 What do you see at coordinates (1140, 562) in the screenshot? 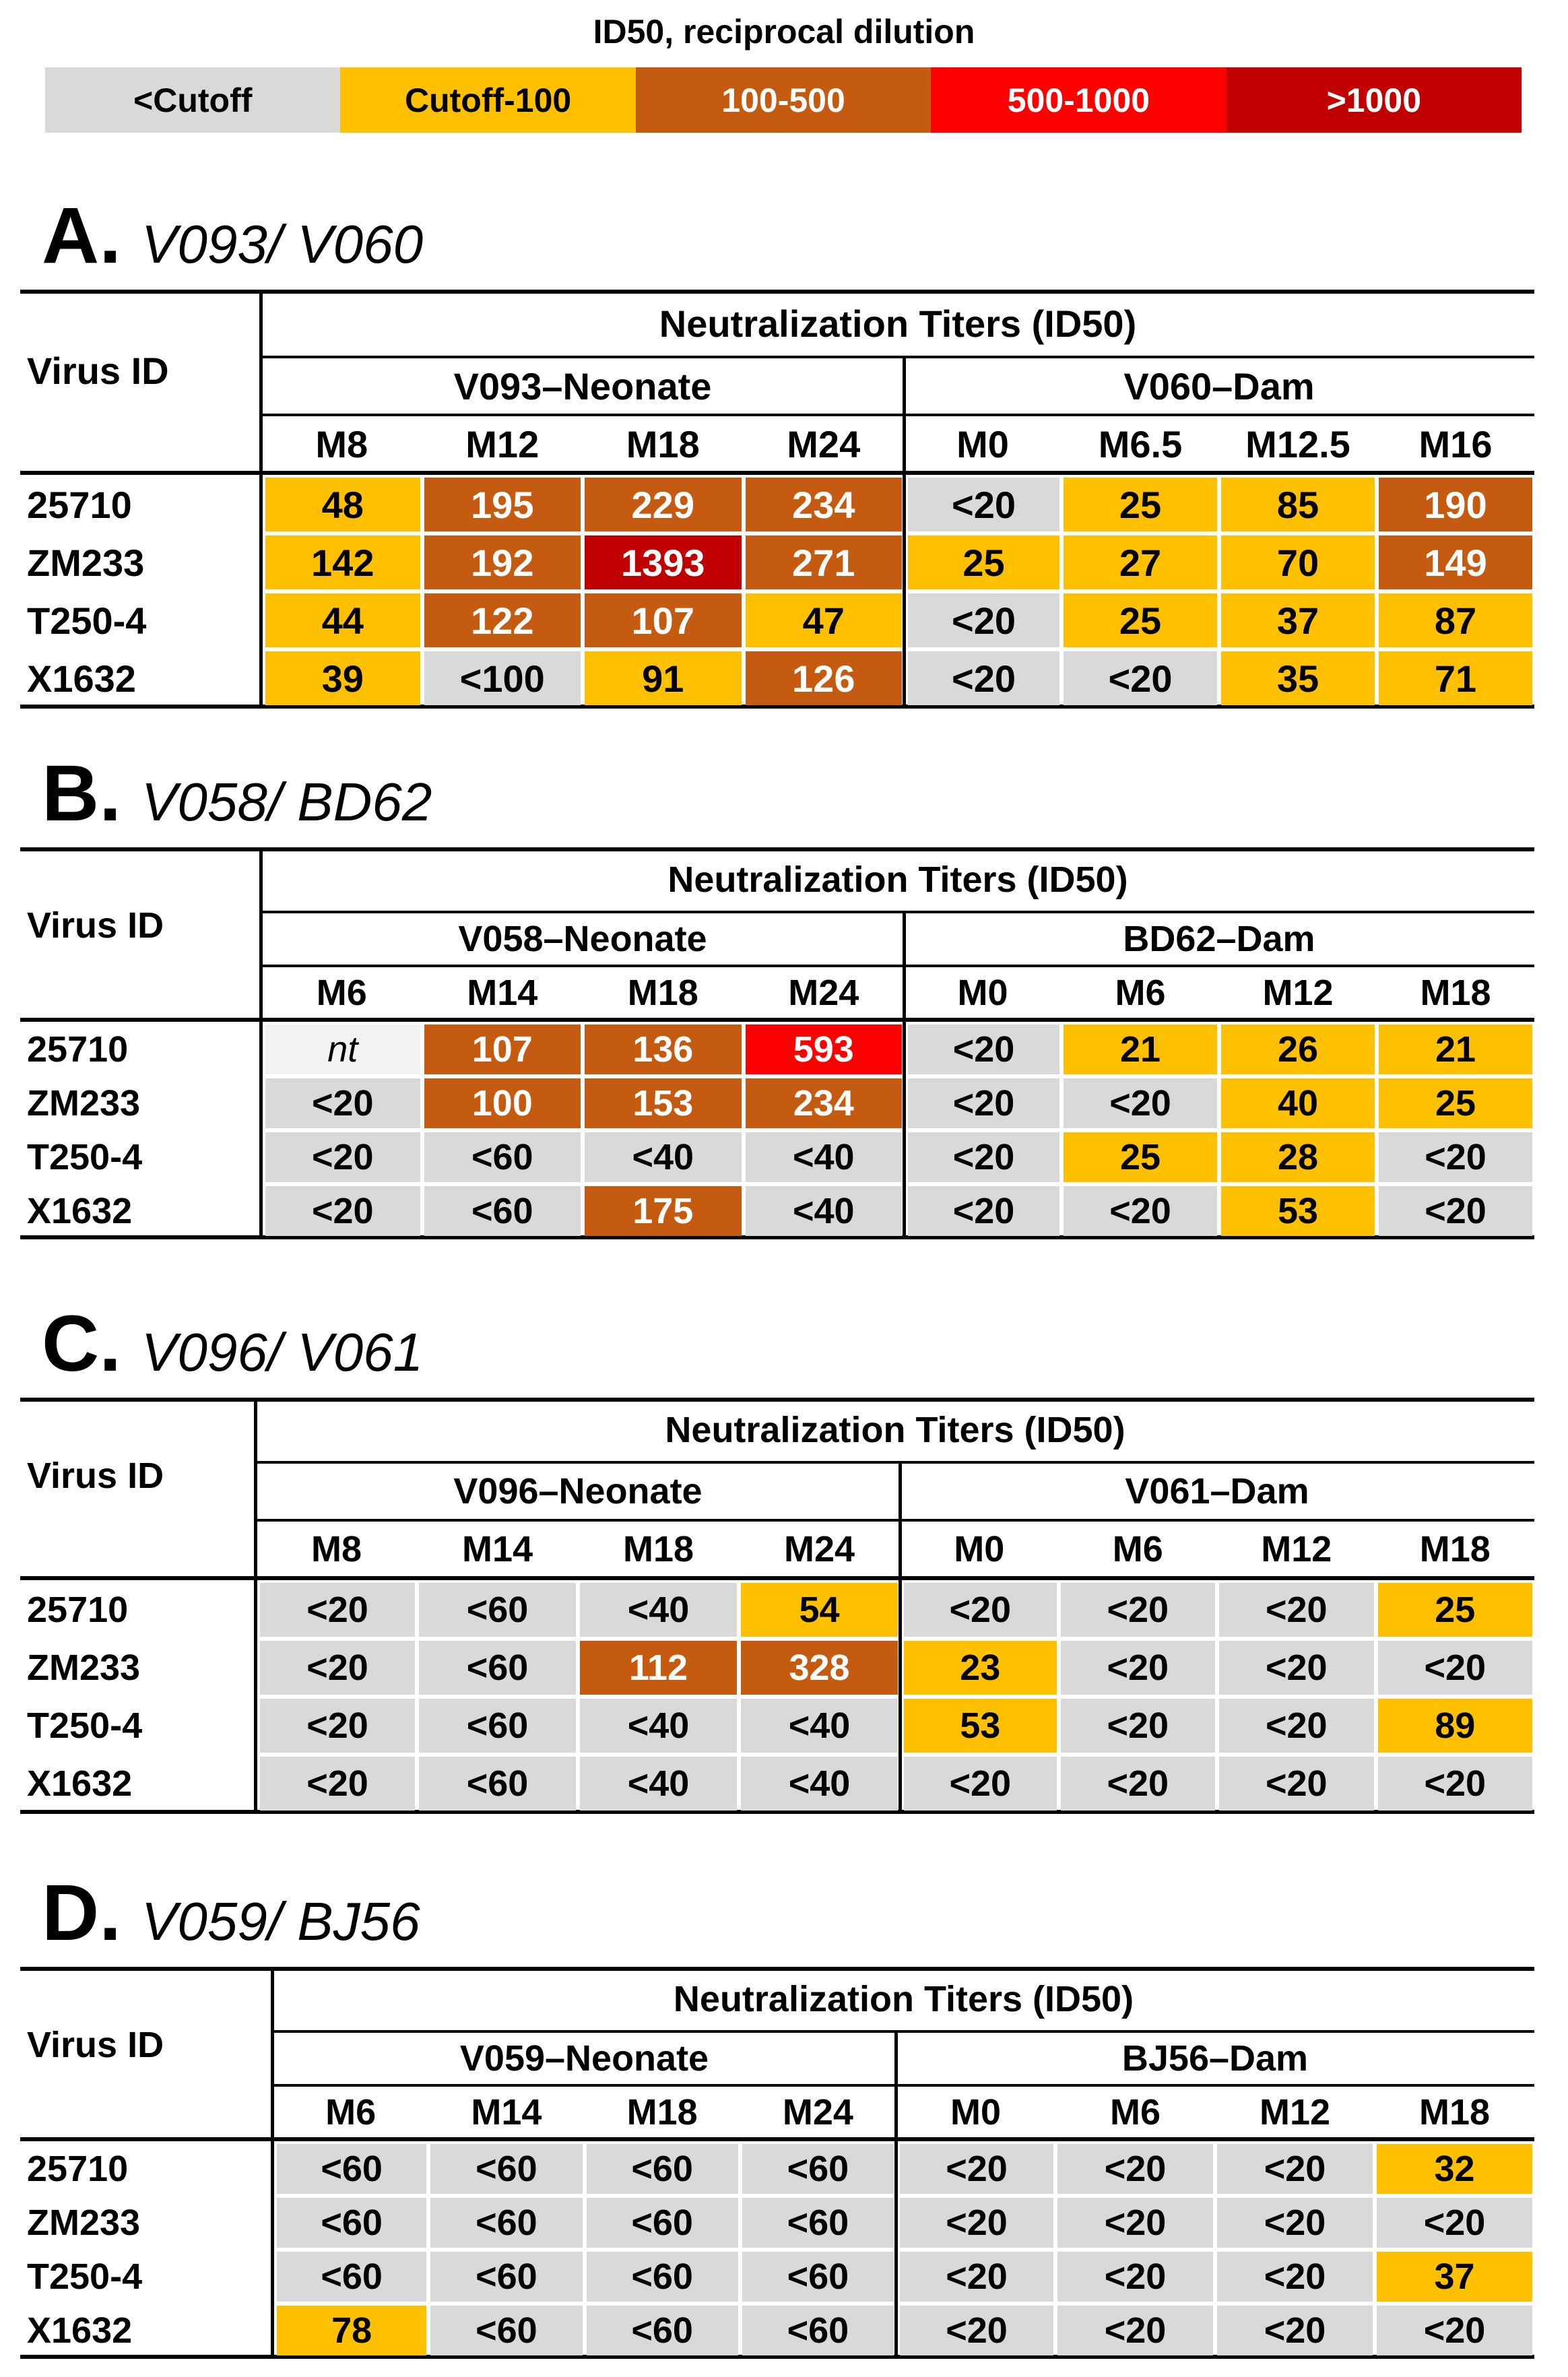
I see `titer-cell: 27` at bounding box center [1140, 562].